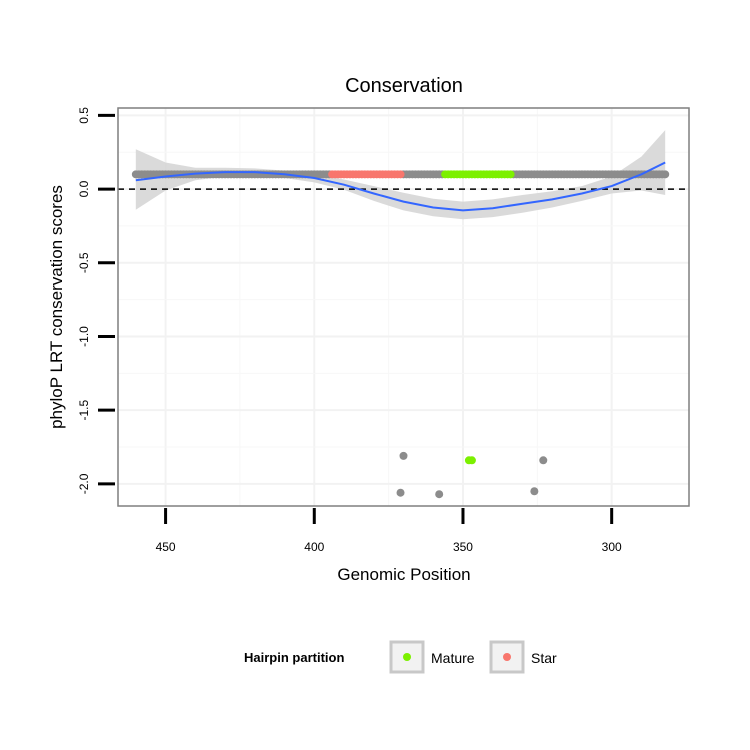 This screenshot has height=750, width=750. Describe the element at coordinates (84, 336) in the screenshot. I see `y-tick-label: -1.0` at that location.